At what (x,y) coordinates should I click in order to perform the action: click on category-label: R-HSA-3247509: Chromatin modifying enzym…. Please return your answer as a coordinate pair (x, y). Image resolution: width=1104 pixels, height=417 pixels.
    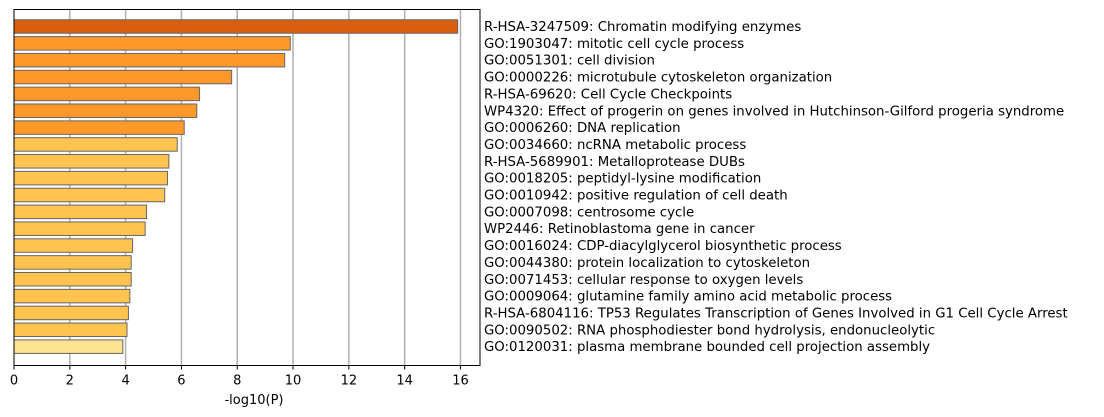
    Looking at the image, I should click on (642, 27).